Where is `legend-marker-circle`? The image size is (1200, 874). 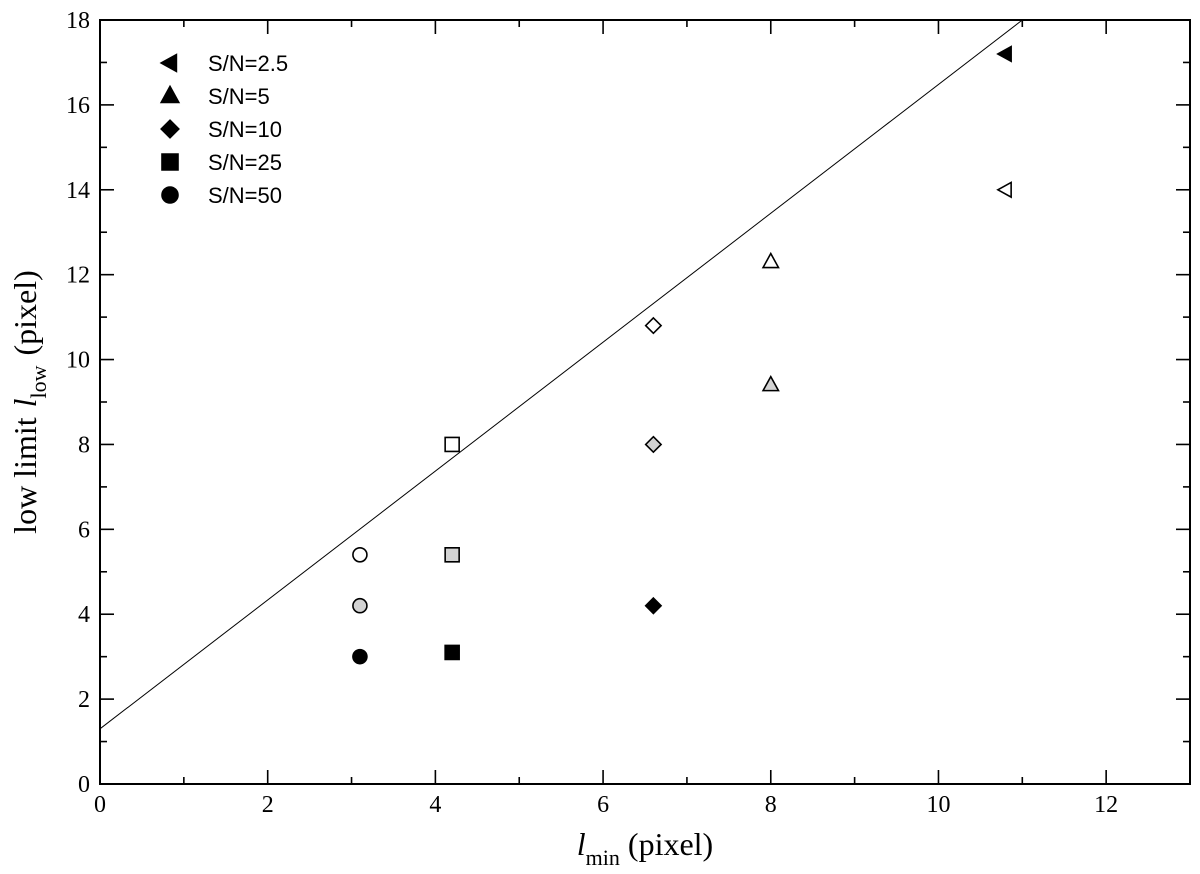
legend-marker-circle is located at coordinates (170, 195).